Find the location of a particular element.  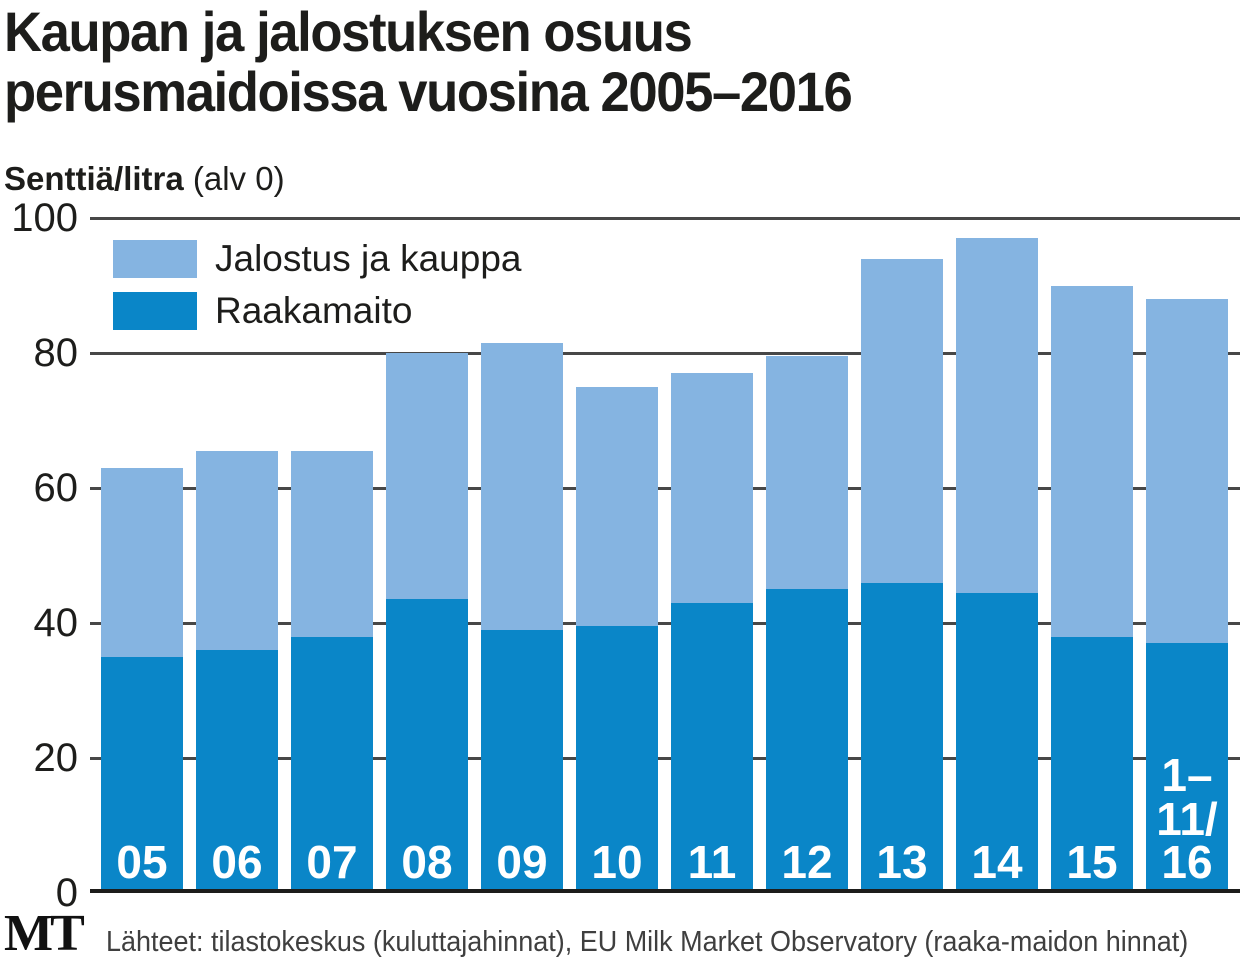

legend: Jalostus ja kauppa Raakamaito is located at coordinates (317, 290).